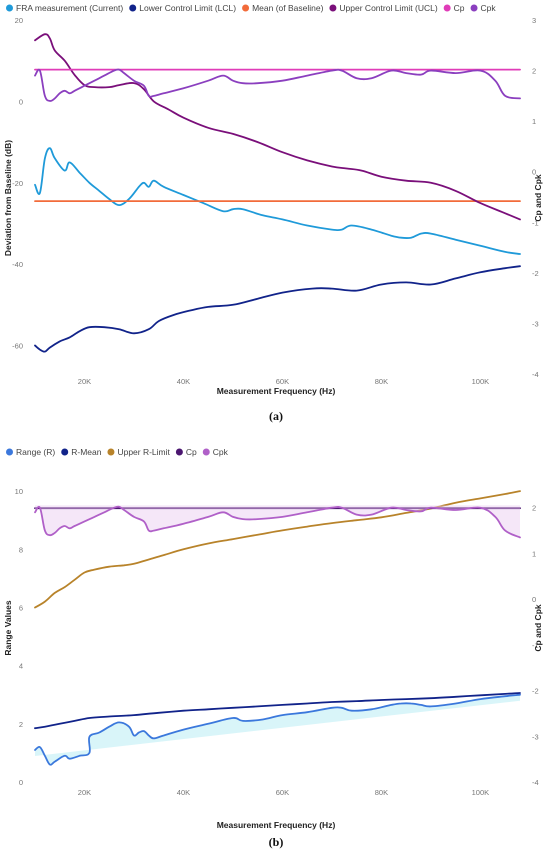 This screenshot has height=852, width=550. I want to click on legend-label-b-4: Cpk, so click(221, 452).